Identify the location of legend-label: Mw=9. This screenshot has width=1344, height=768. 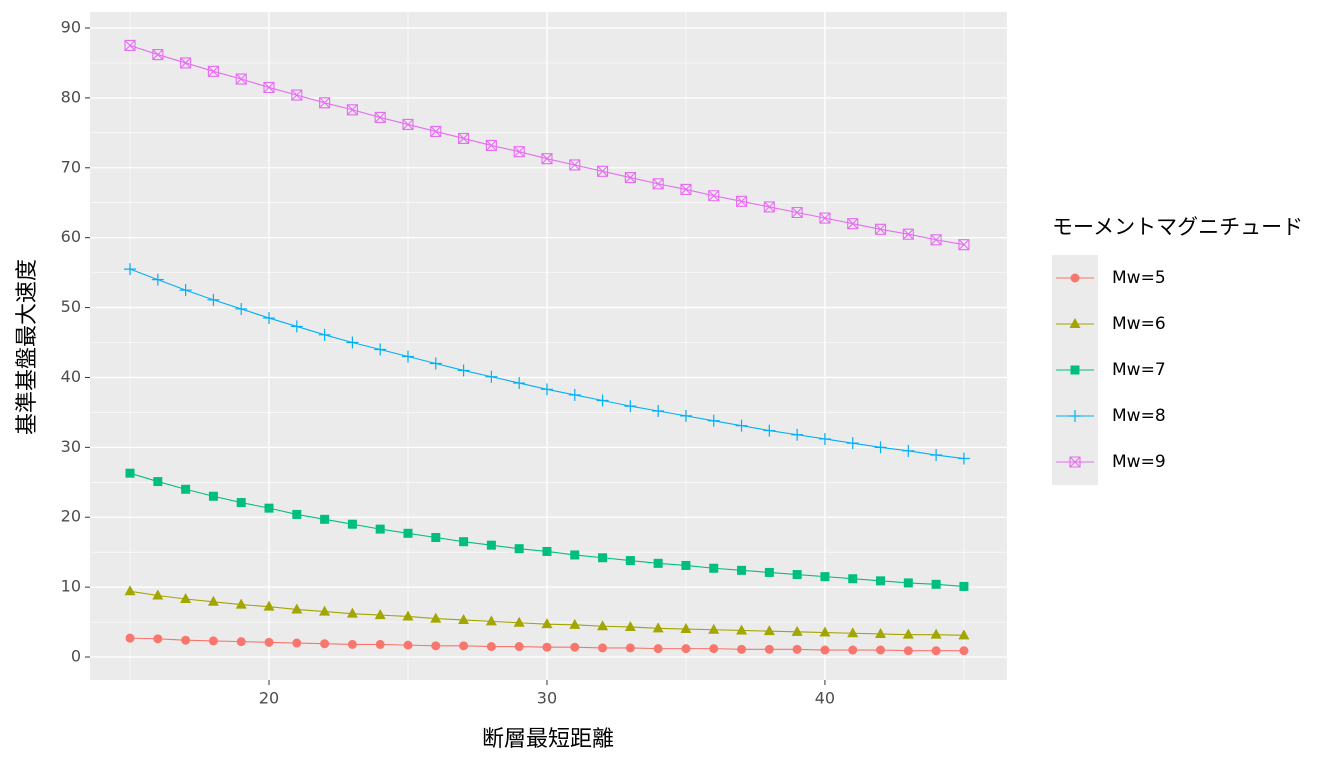
(1139, 462).